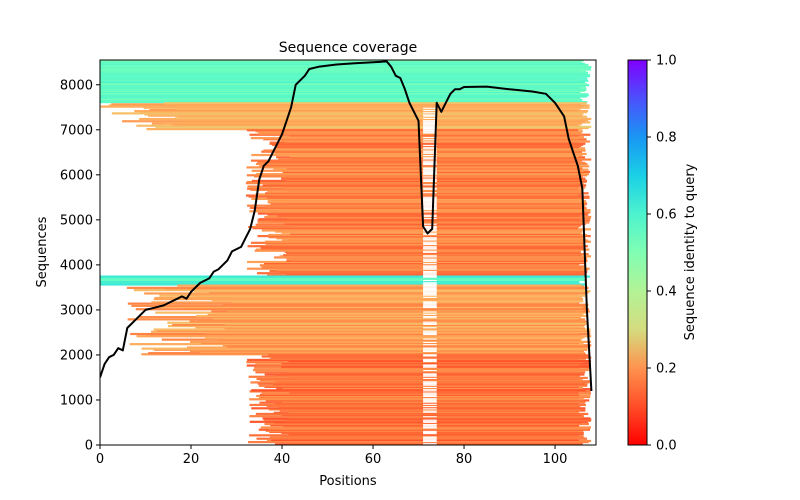 This screenshot has width=800, height=500. I want to click on y-tick: 5000, so click(80, 220).